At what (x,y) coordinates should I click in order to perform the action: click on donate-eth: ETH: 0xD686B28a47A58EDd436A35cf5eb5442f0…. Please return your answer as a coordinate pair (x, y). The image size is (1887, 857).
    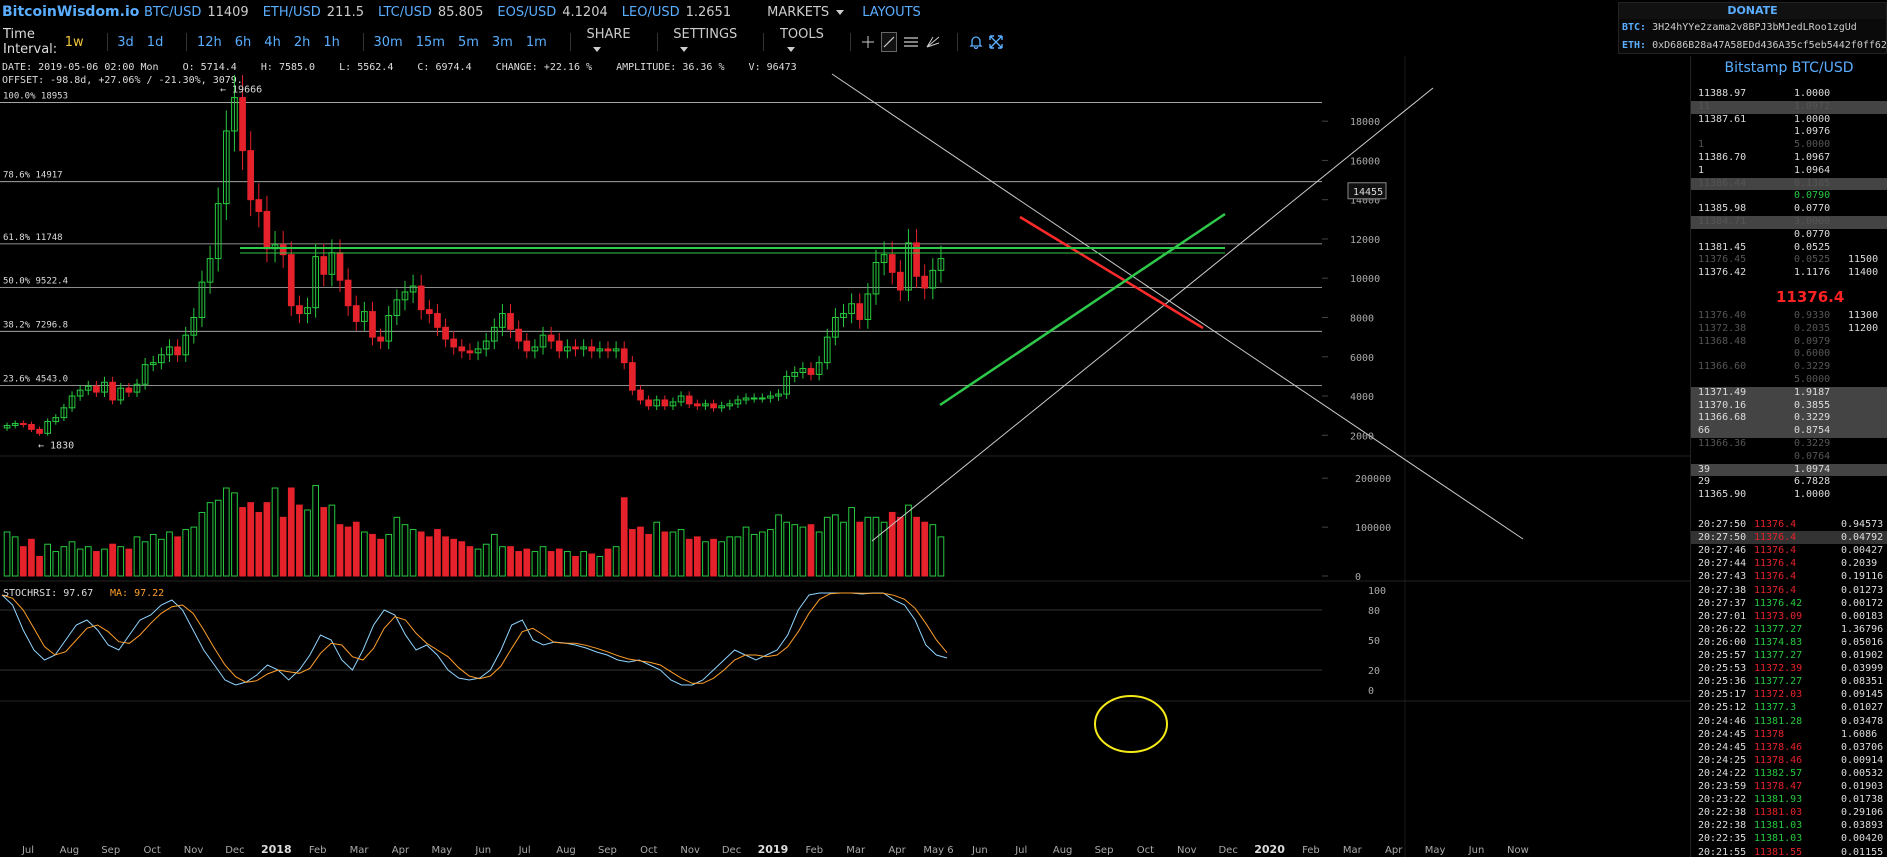
    Looking at the image, I should click on (1754, 45).